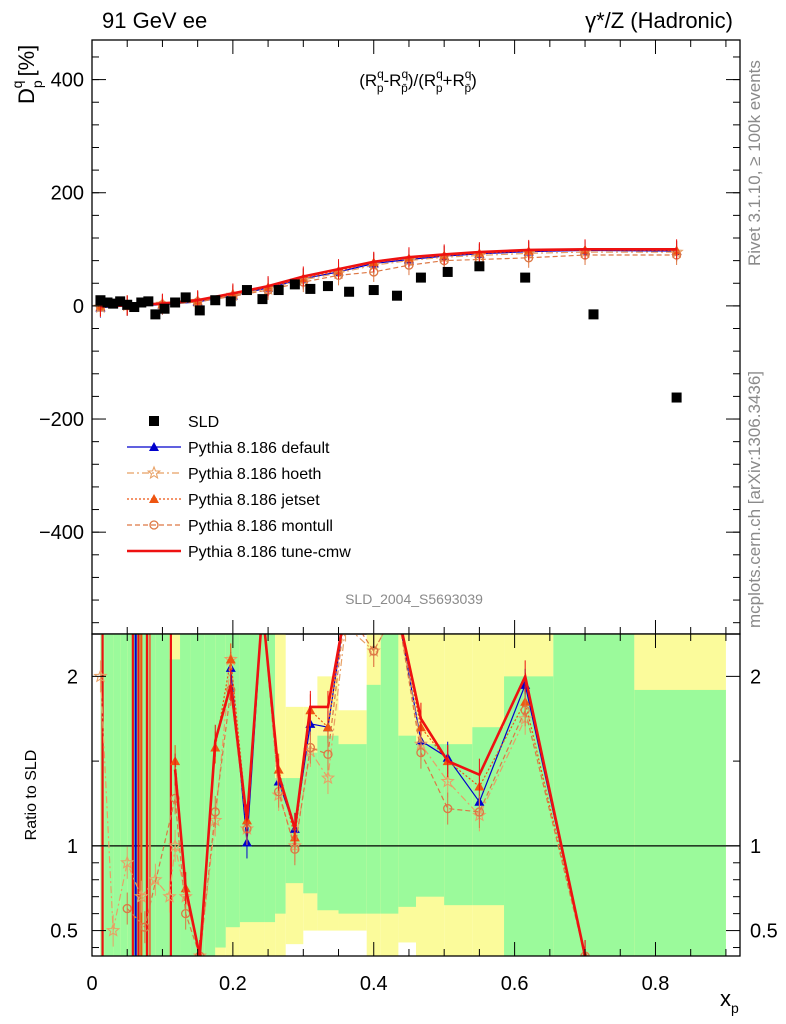 Image resolution: width=786 pixels, height=1024 pixels. What do you see at coordinates (368, 80) in the screenshot?
I see `formula-part: (R` at bounding box center [368, 80].